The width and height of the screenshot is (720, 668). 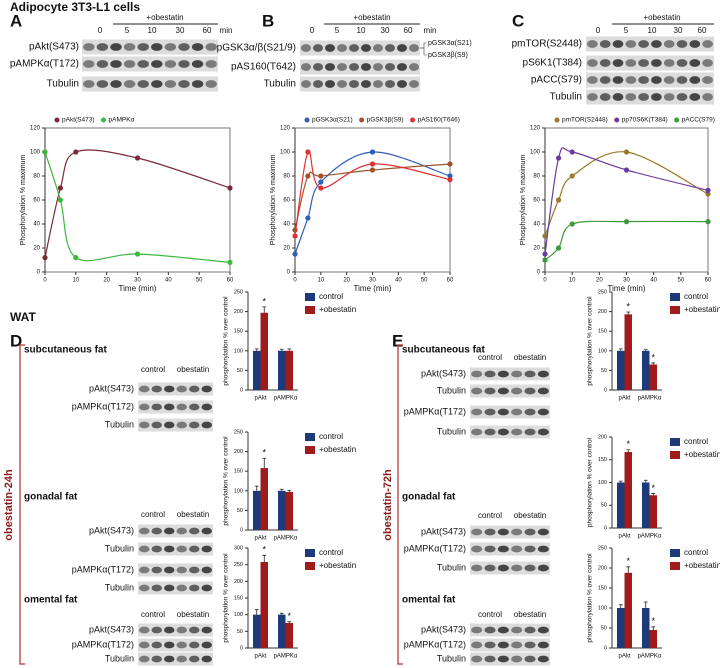 What do you see at coordinates (650, 657) in the screenshot?
I see `x-tick-label: pAMPKα` at bounding box center [650, 657].